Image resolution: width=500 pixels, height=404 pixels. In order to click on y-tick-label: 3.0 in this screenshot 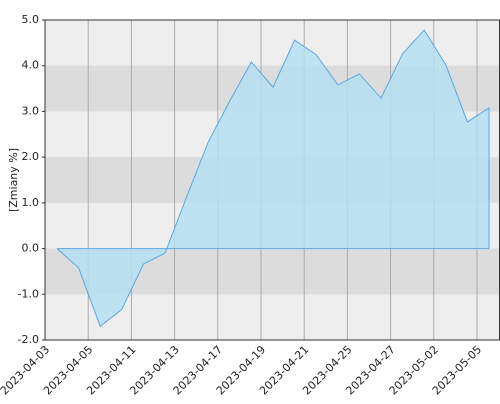, I will do `click(31, 110)`.